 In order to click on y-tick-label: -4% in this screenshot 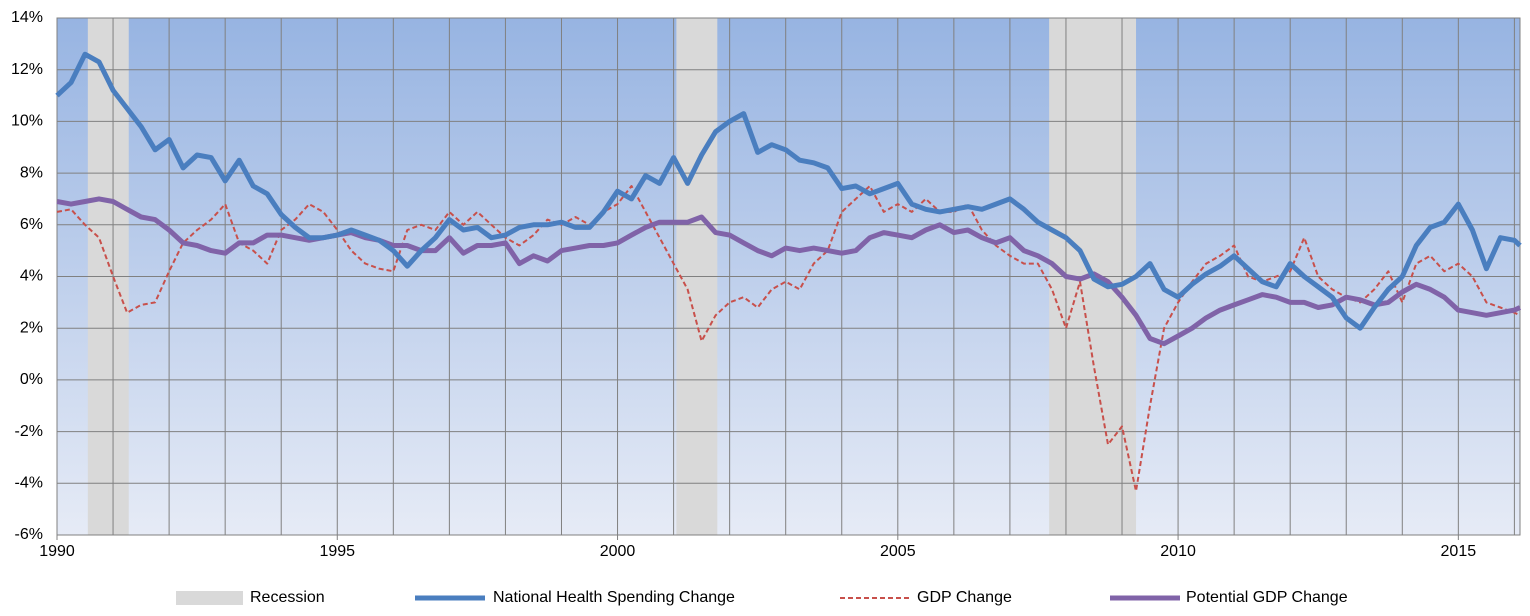, I will do `click(29, 483)`.